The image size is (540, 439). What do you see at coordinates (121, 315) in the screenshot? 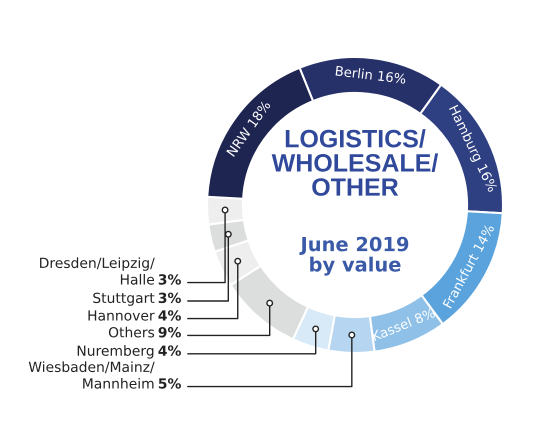
I see `slice-label: Hannover` at bounding box center [121, 315].